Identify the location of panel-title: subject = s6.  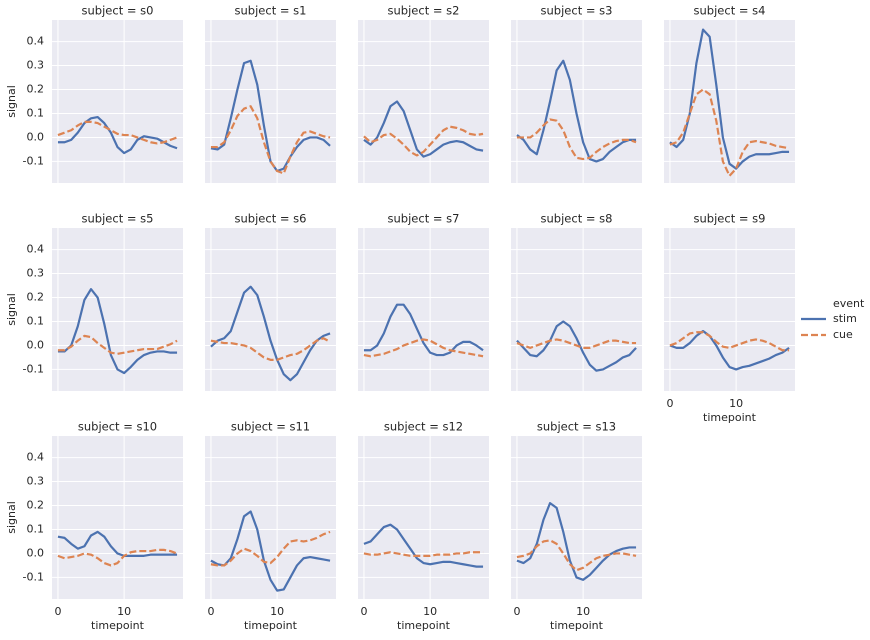
(271, 219).